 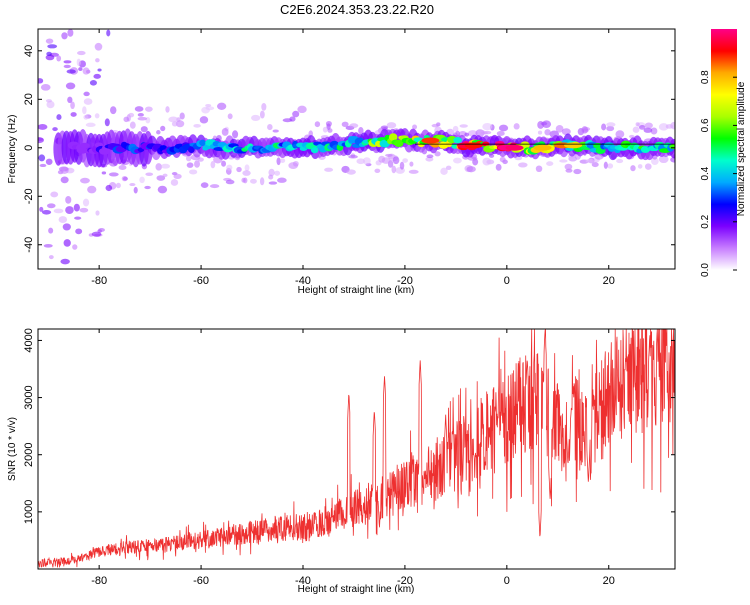 I want to click on y-tick-label: 40, so click(x=29, y=51).